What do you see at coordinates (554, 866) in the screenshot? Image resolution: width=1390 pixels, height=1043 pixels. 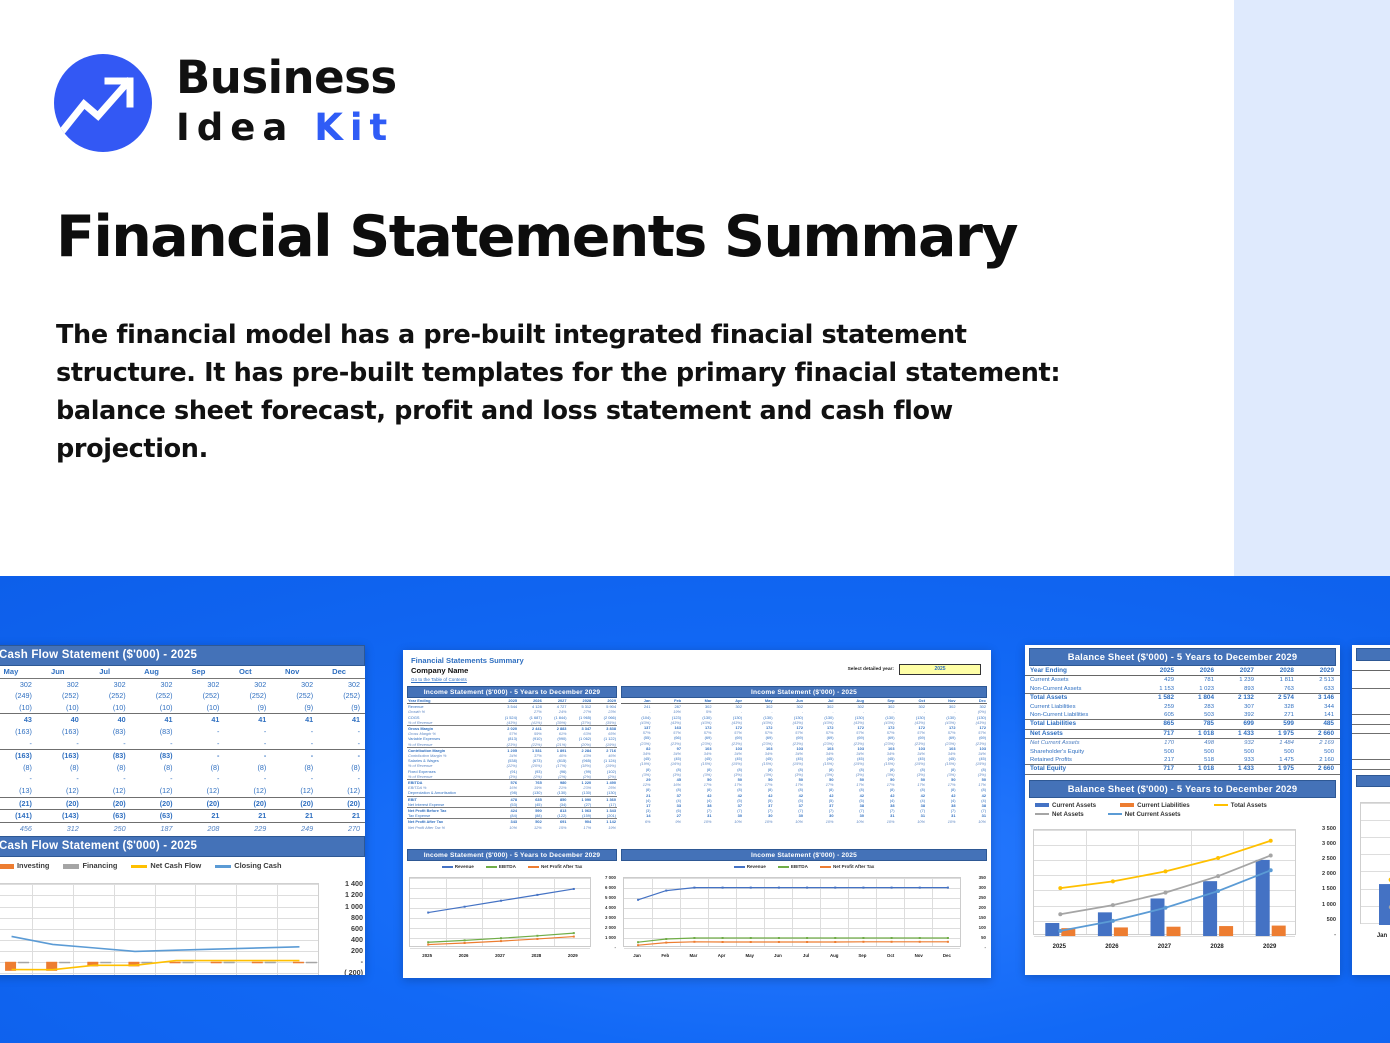 I see `legend-item: Net Profit After Tax` at bounding box center [554, 866].